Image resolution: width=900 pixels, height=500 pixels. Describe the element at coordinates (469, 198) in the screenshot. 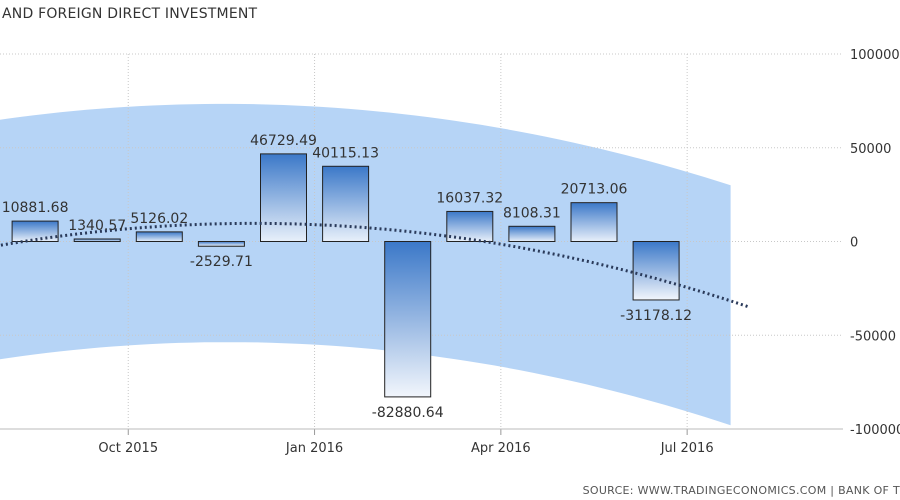

I see `data-label: 16037.32` at that location.